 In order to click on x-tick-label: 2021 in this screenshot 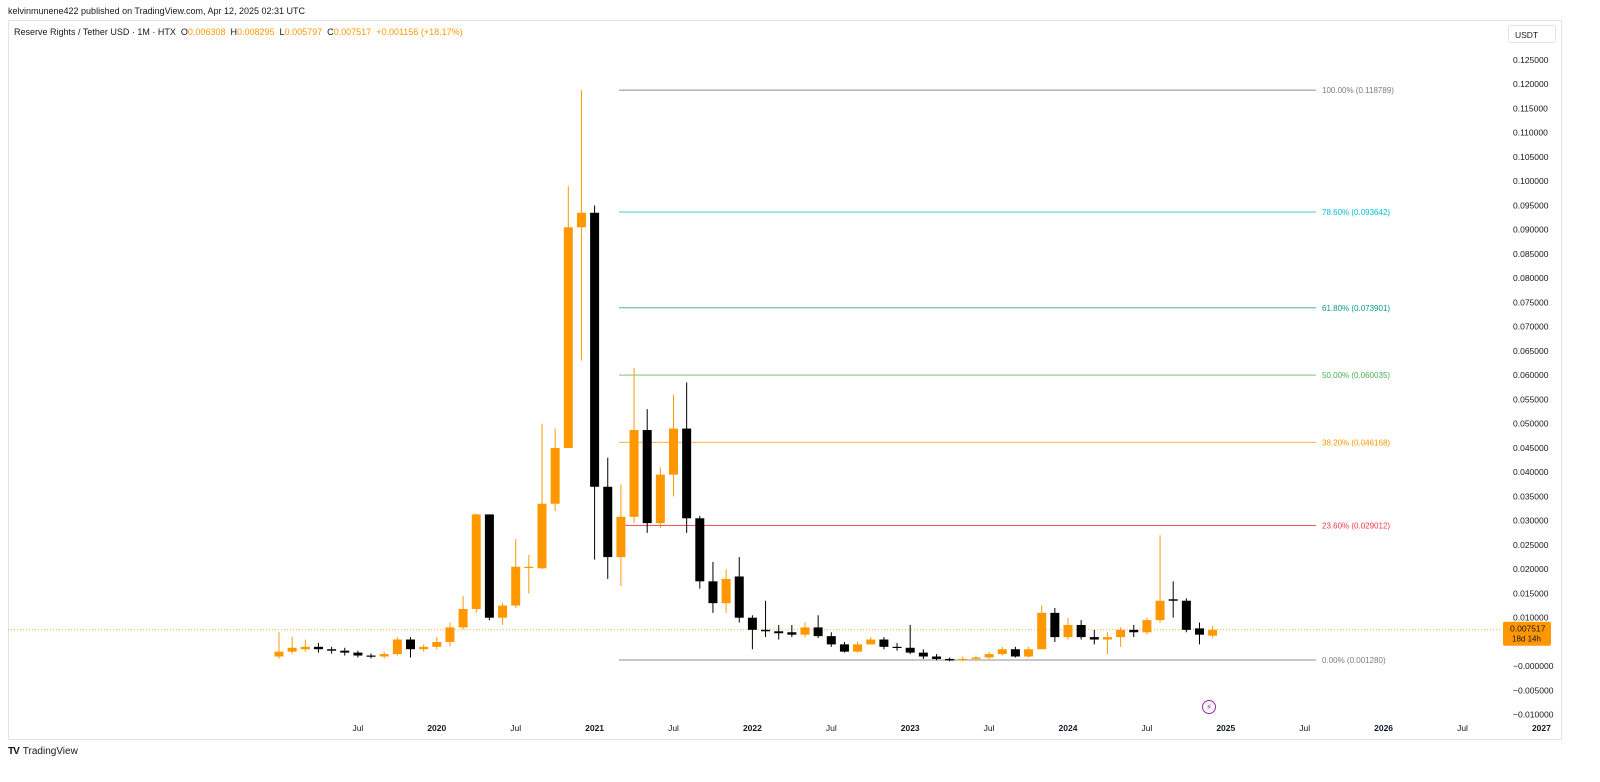, I will do `click(594, 728)`.